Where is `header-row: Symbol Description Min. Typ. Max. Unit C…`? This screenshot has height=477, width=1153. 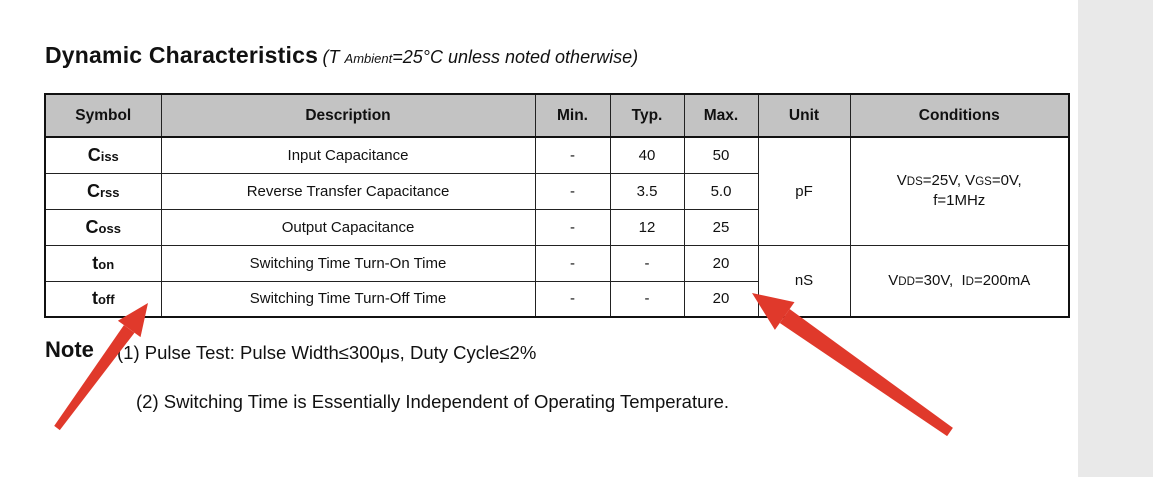
header-row: Symbol Description Min. Typ. Max. Unit C… is located at coordinates (557, 115).